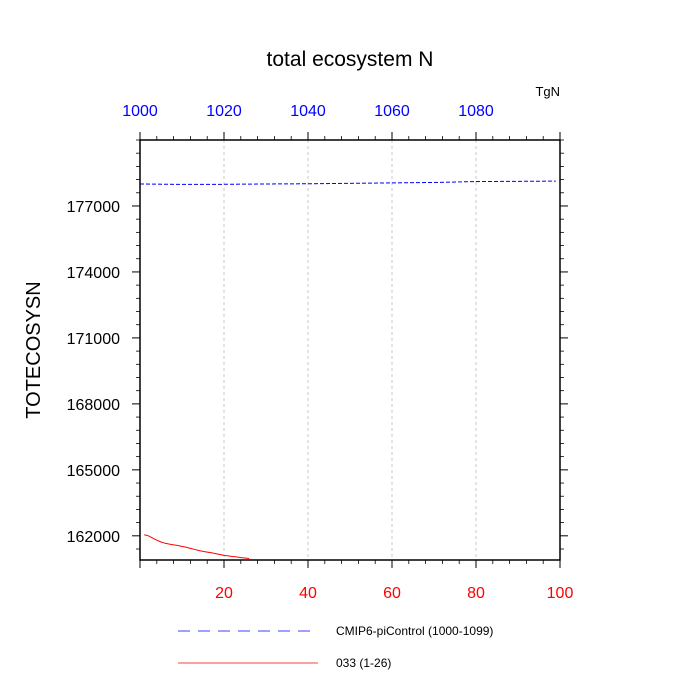  I want to click on y-tick-label-165000: 165000, so click(93, 471).